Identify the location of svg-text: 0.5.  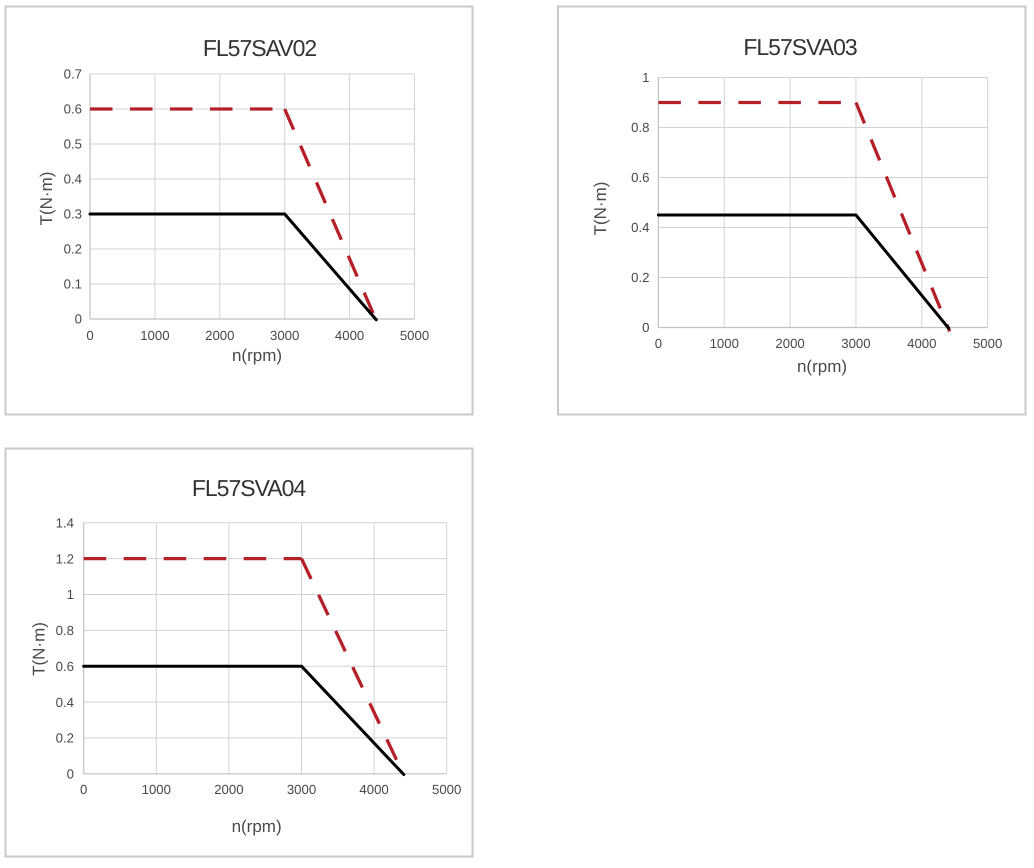
(73, 144).